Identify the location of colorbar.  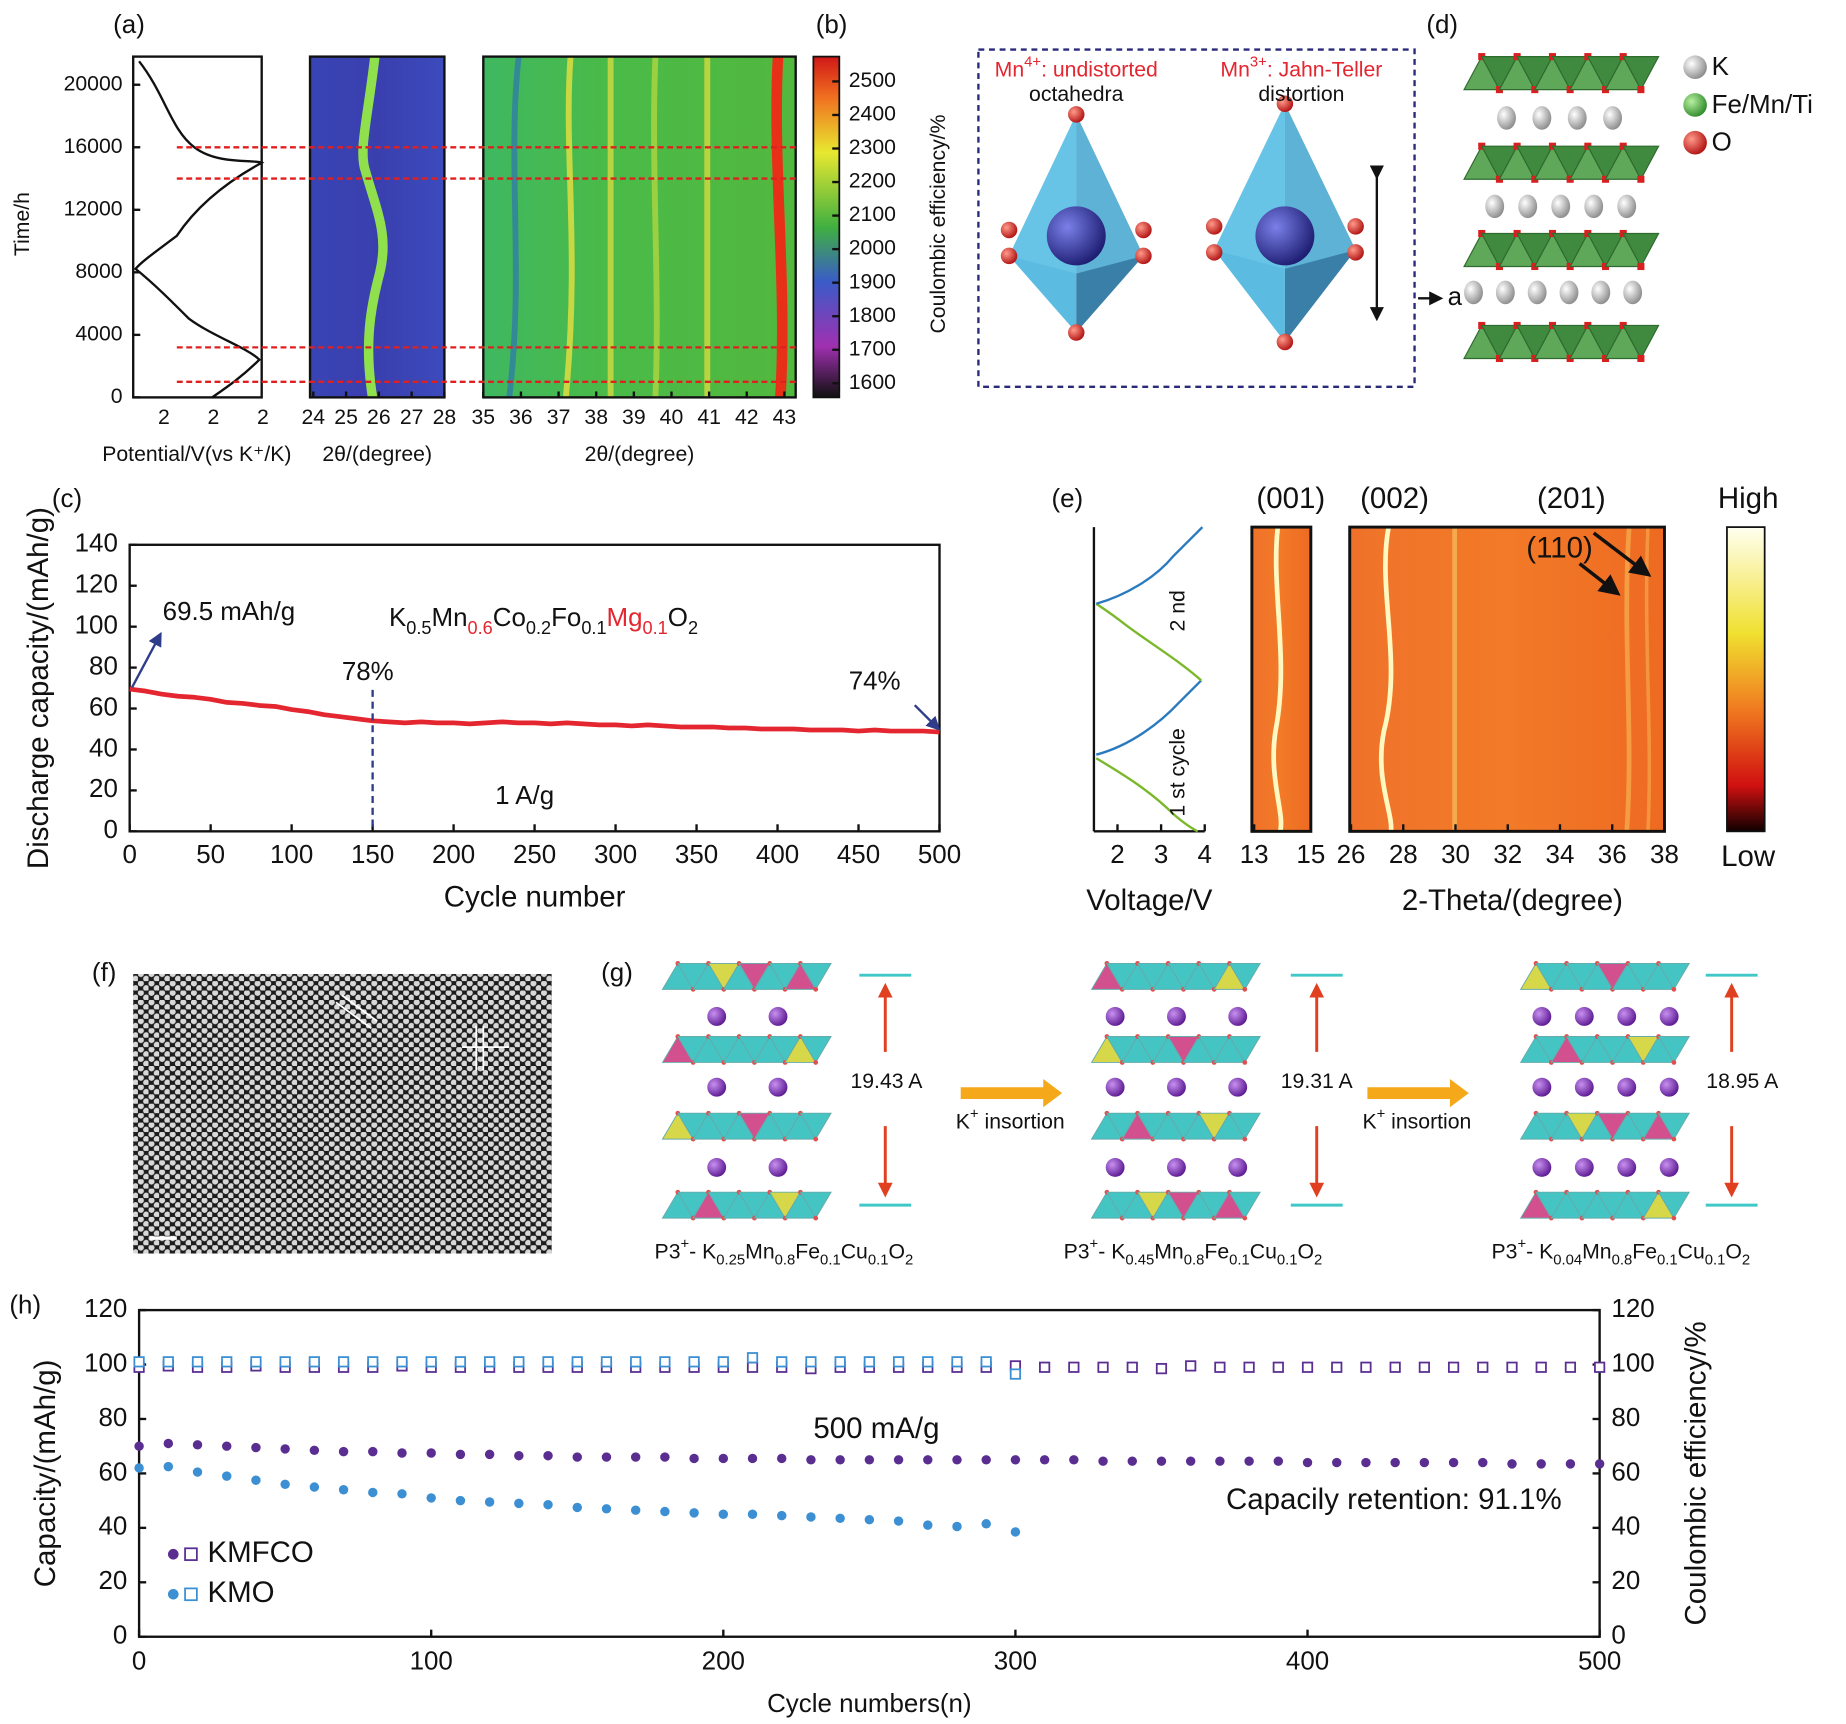
(1746, 679).